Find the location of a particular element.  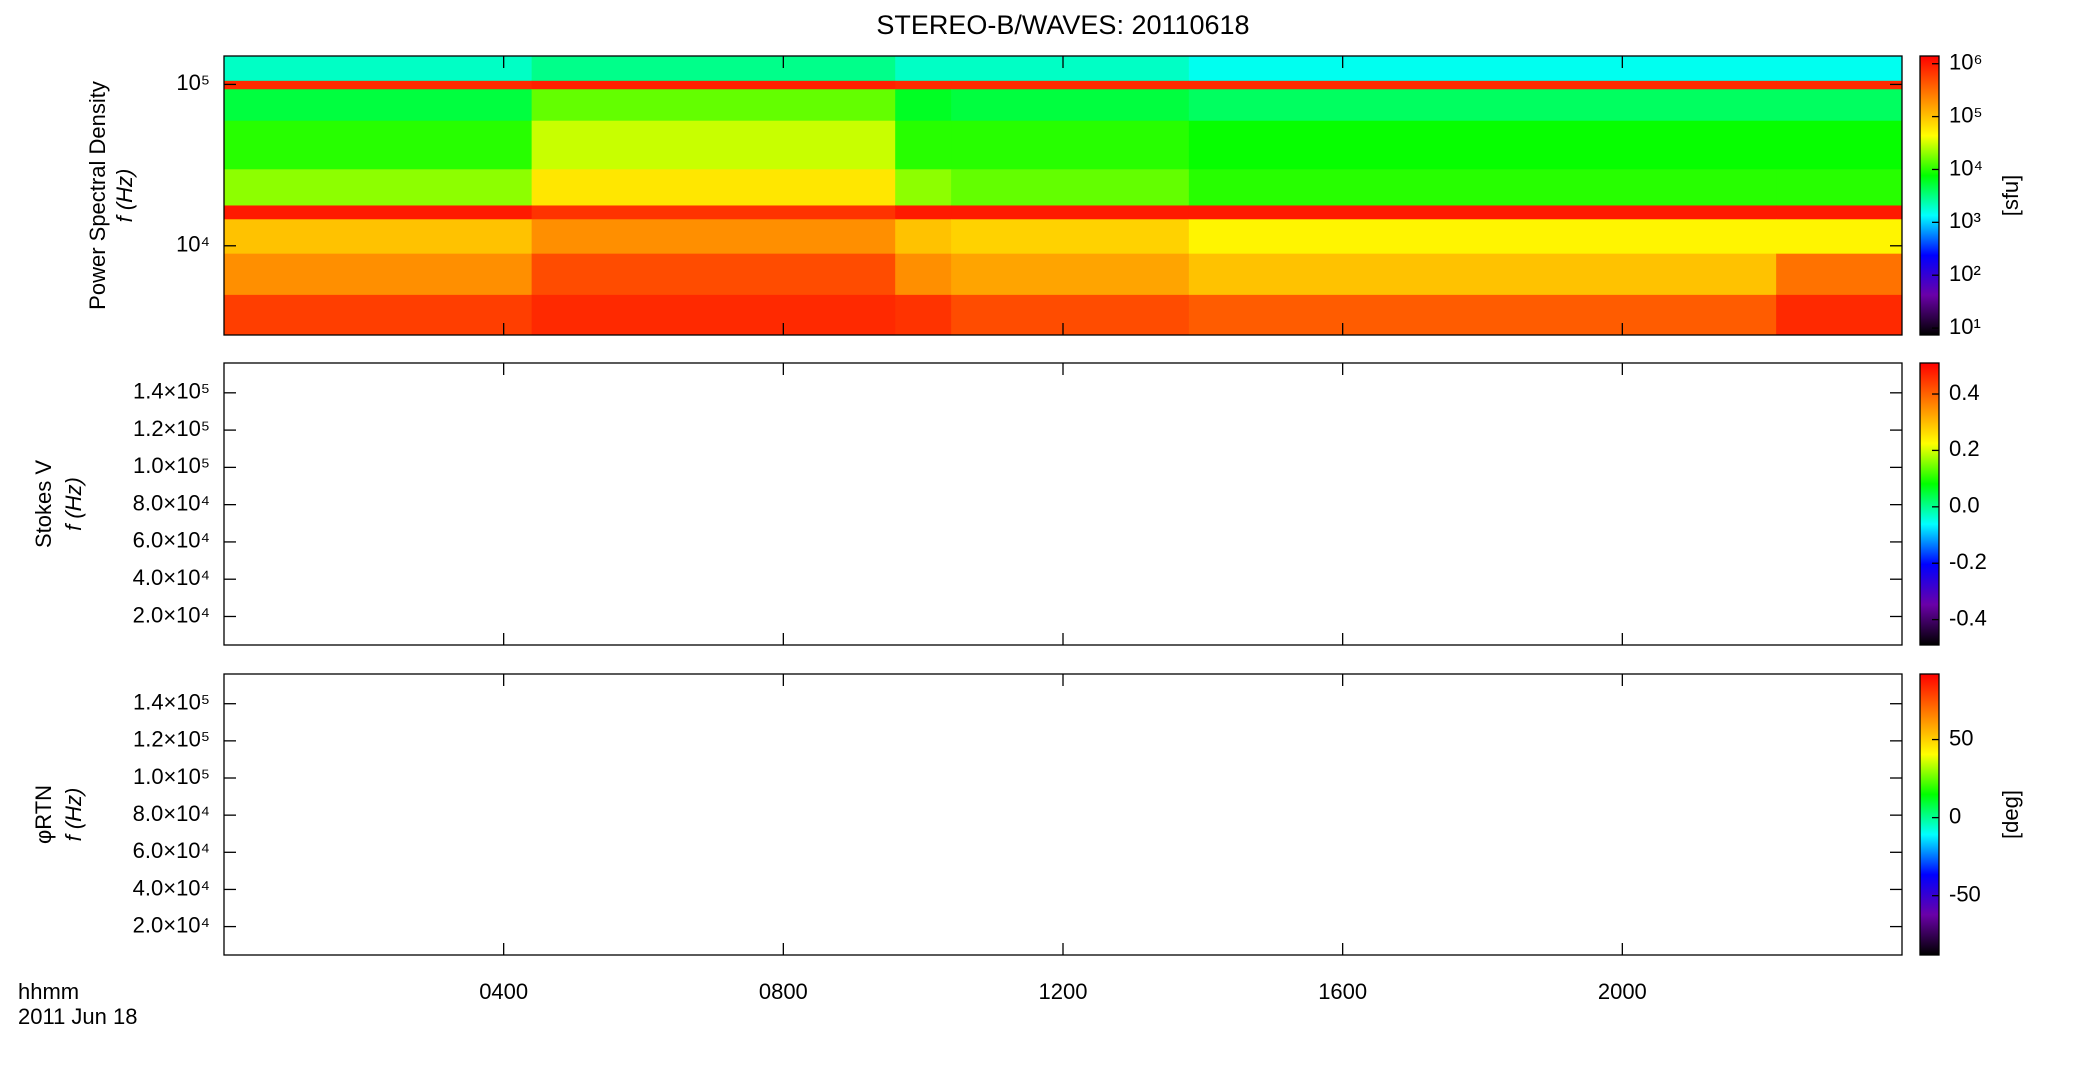

colorbar-tick-label: 10⁵ is located at coordinates (1966, 114).